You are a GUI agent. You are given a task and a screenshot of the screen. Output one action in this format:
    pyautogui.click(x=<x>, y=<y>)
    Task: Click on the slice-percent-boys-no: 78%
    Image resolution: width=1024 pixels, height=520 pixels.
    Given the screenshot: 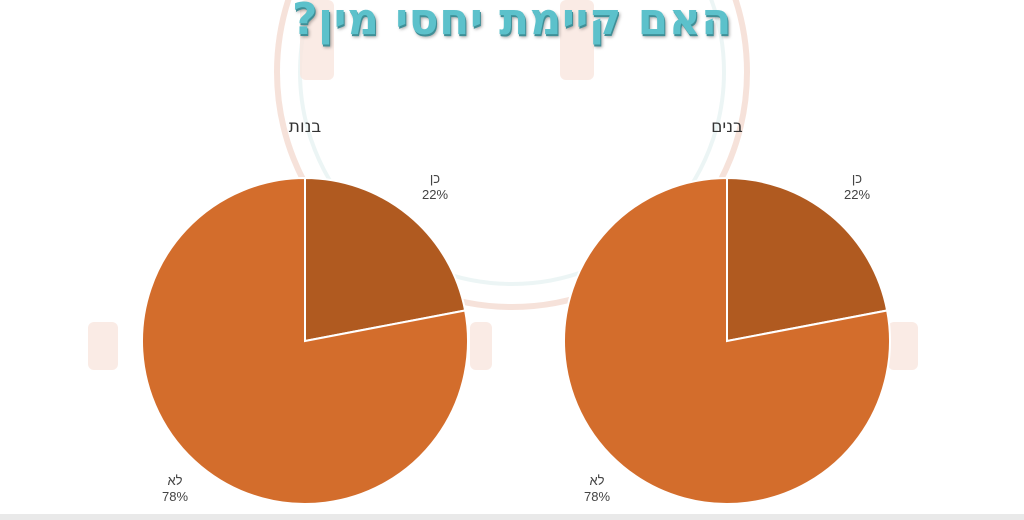 What is the action you would take?
    pyautogui.click(x=597, y=496)
    